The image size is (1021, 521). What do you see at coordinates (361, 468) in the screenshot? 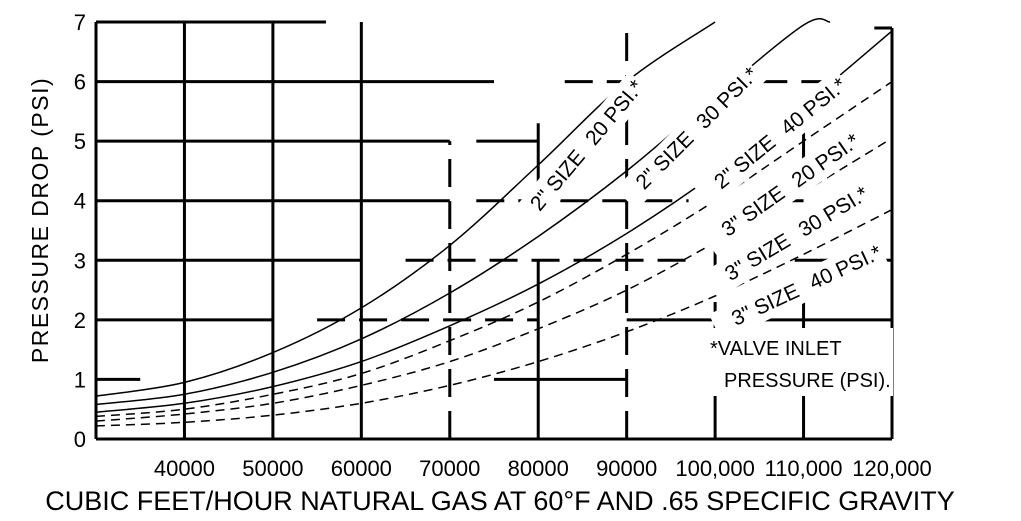
I see `x-tick-label: 60000` at bounding box center [361, 468].